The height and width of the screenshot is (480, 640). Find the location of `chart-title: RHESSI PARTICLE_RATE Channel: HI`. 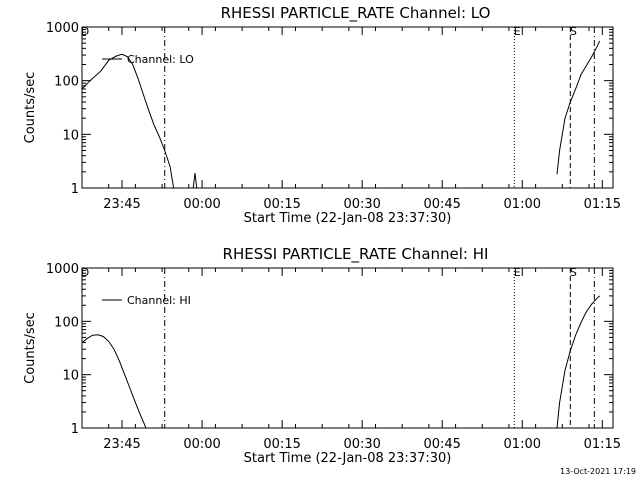

chart-title: RHESSI PARTICLE_RATE Channel: HI is located at coordinates (356, 254).